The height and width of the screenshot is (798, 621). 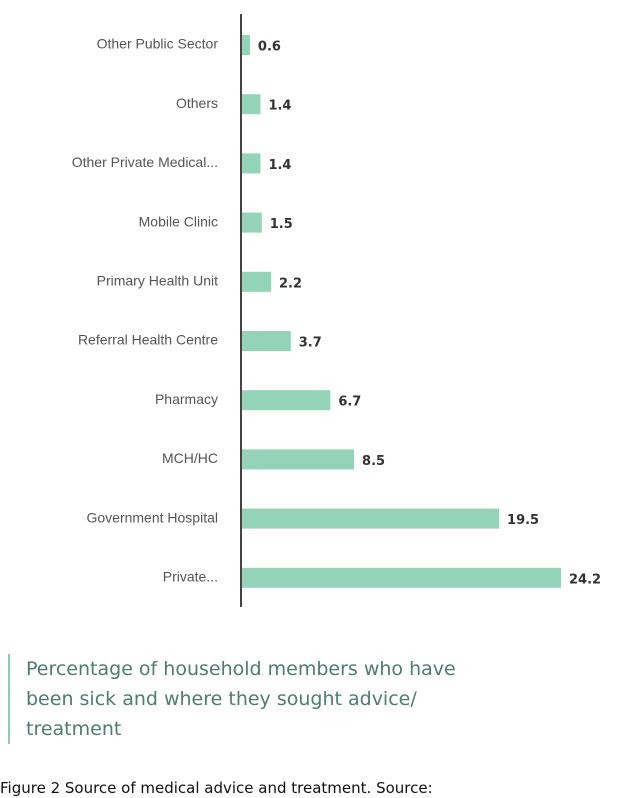 What do you see at coordinates (178, 221) in the screenshot?
I see `category-label: Mobile Clinic` at bounding box center [178, 221].